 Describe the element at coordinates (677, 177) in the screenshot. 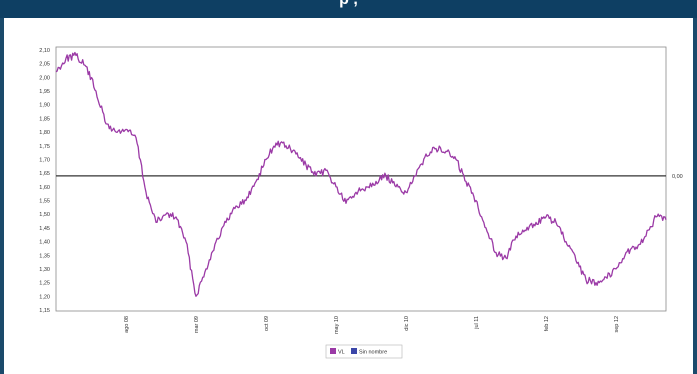

I see `reference-line-label: 0,00` at that location.